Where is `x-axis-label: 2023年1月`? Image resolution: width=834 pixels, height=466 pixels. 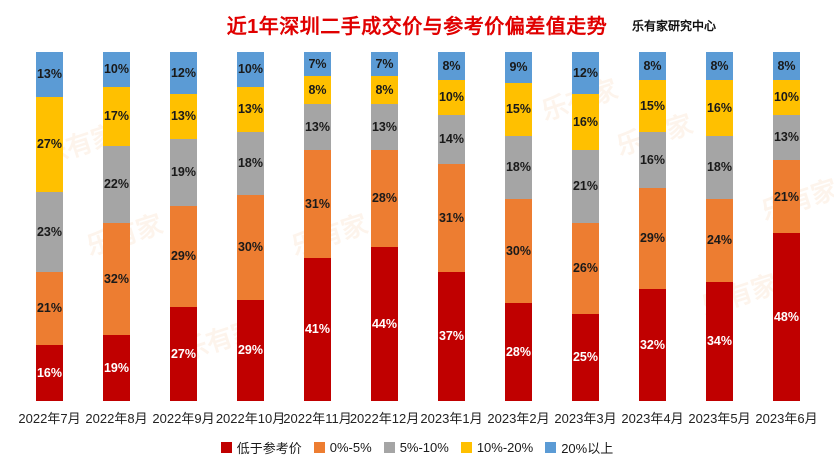
x-axis-label: 2023年1月 is located at coordinates (451, 418).